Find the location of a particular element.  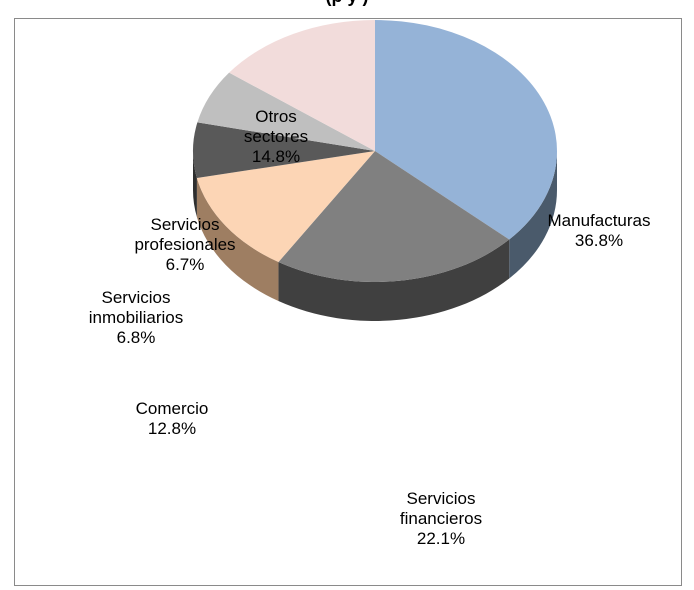

chart-title-part: y ) is located at coordinates (358, 3).